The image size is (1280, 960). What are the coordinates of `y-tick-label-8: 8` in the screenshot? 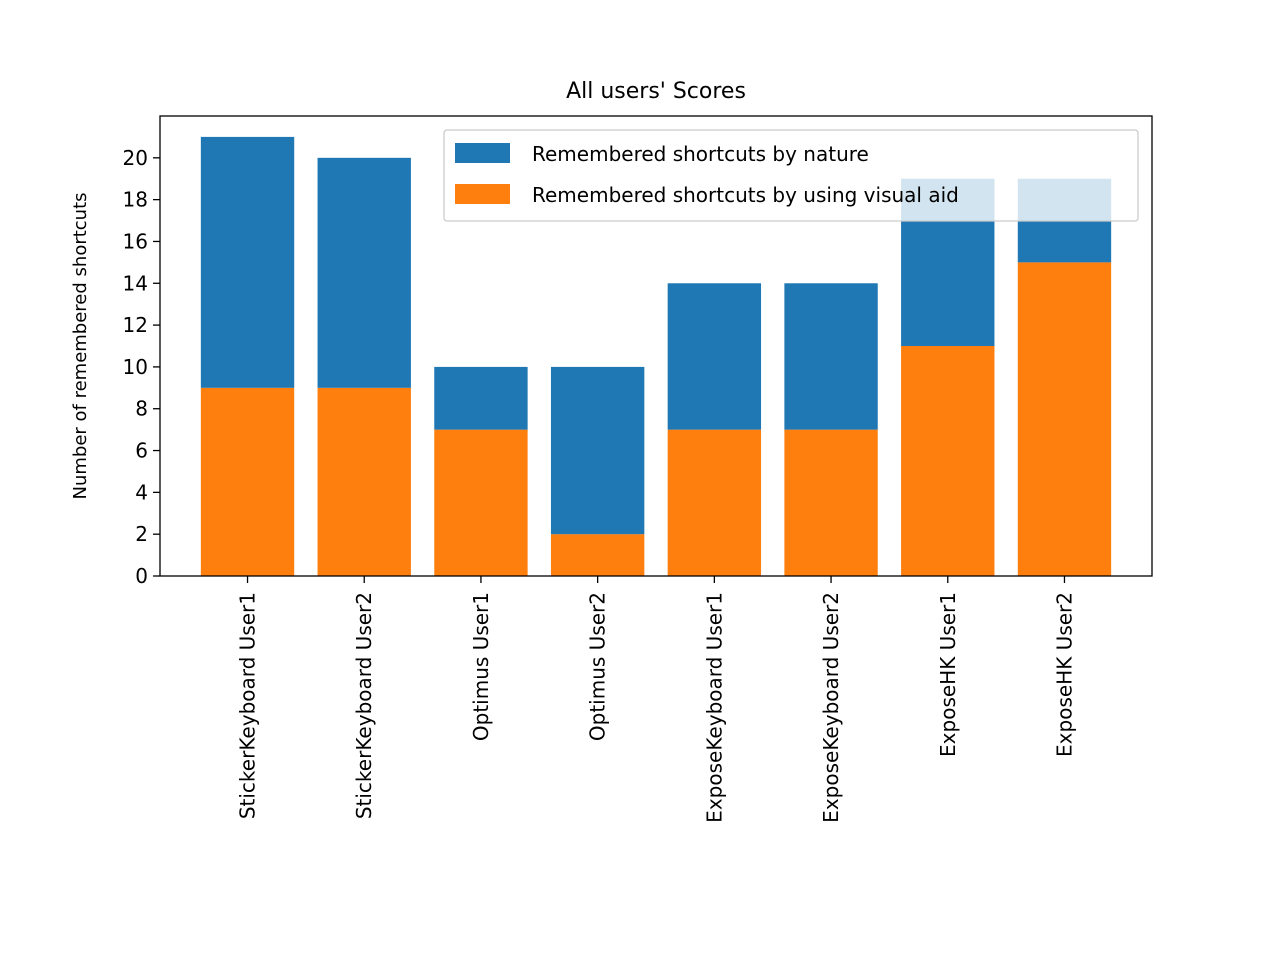 It's located at (141, 409).